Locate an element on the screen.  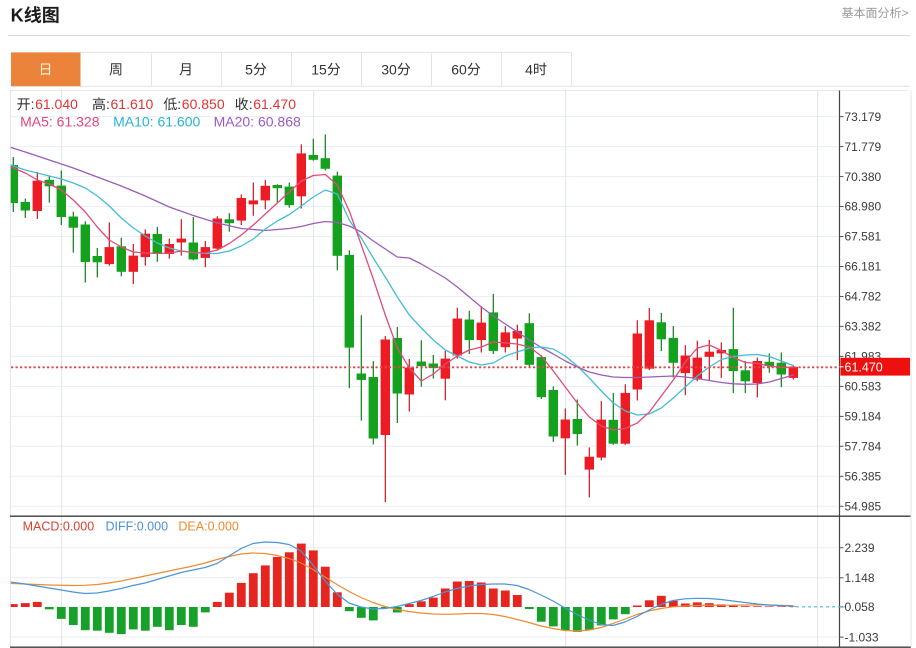
svg-text: MA5: 61.328 is located at coordinates (60, 122).